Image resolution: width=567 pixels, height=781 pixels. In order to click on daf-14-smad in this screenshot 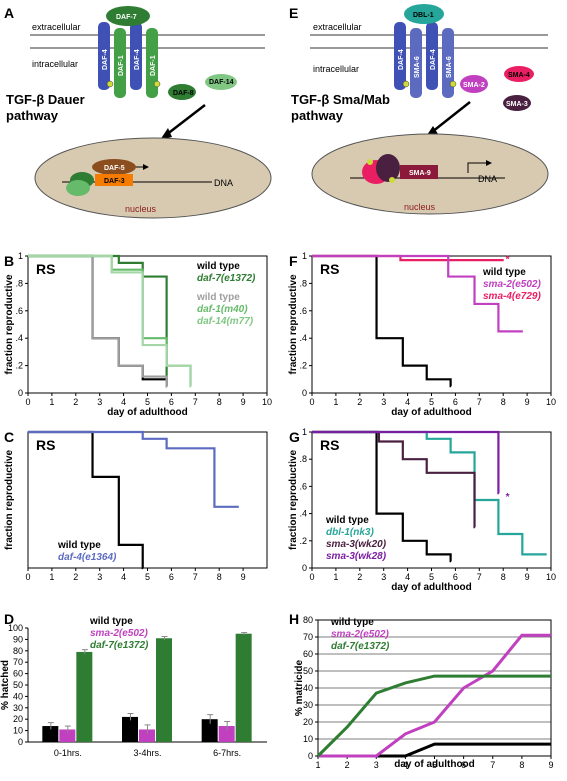, I will do `click(221, 82)`.